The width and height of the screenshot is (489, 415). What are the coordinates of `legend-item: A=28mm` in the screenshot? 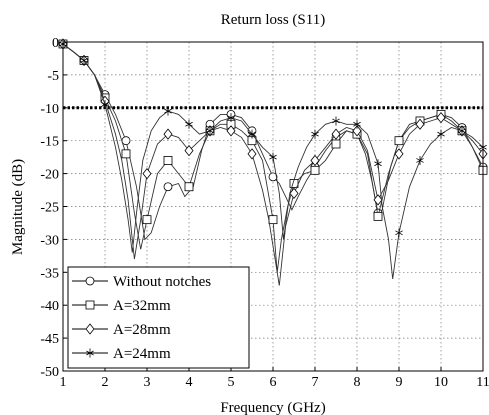 It's located at (121, 330).